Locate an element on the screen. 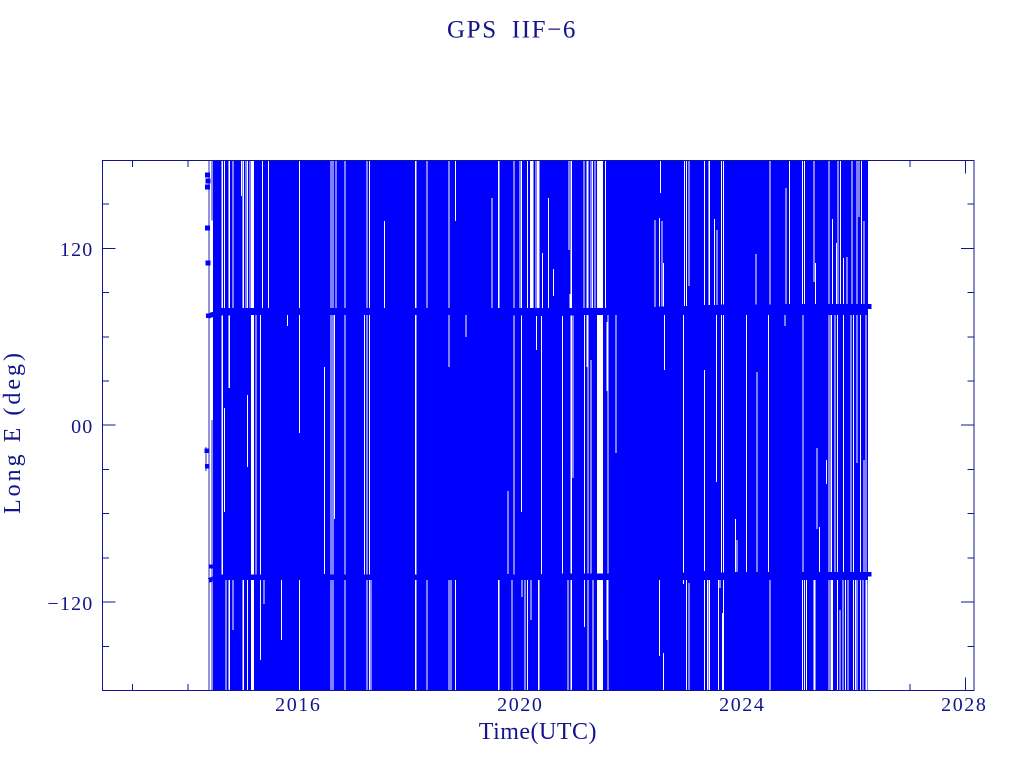  svg-text: 2024 is located at coordinates (742, 705).